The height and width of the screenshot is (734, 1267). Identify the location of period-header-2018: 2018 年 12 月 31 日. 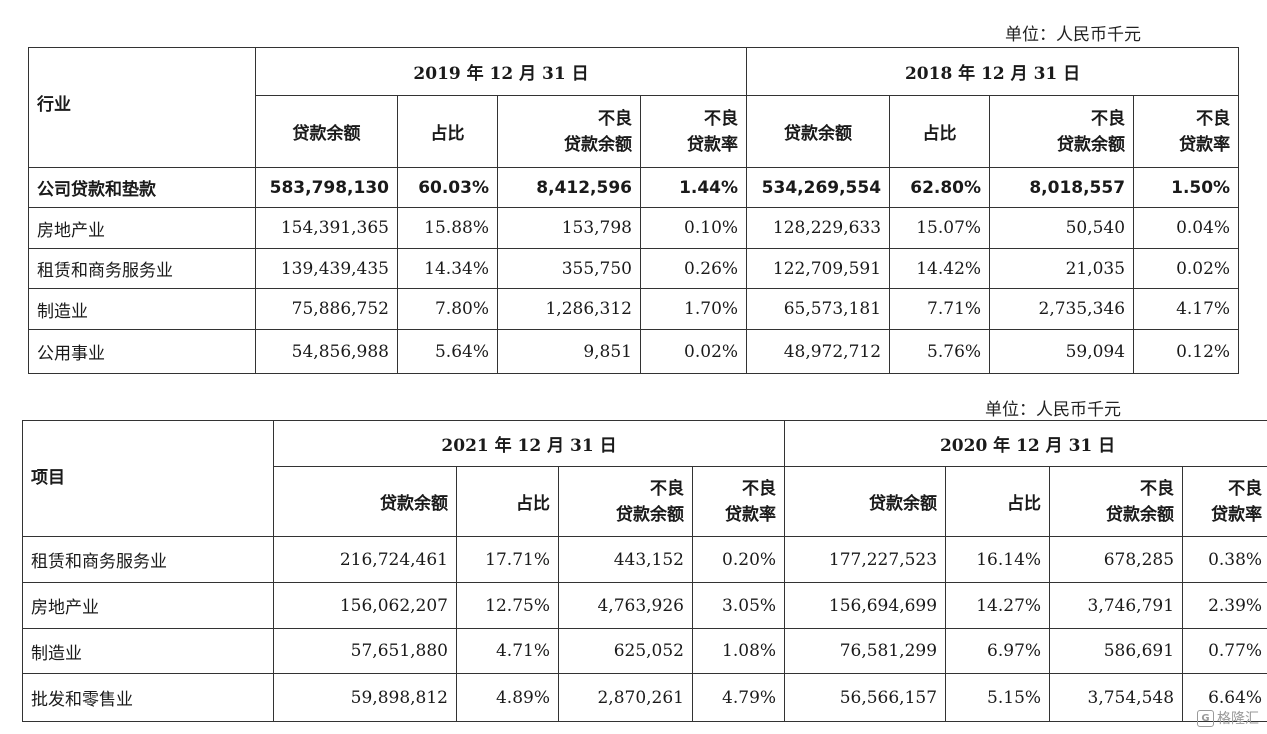
(993, 71).